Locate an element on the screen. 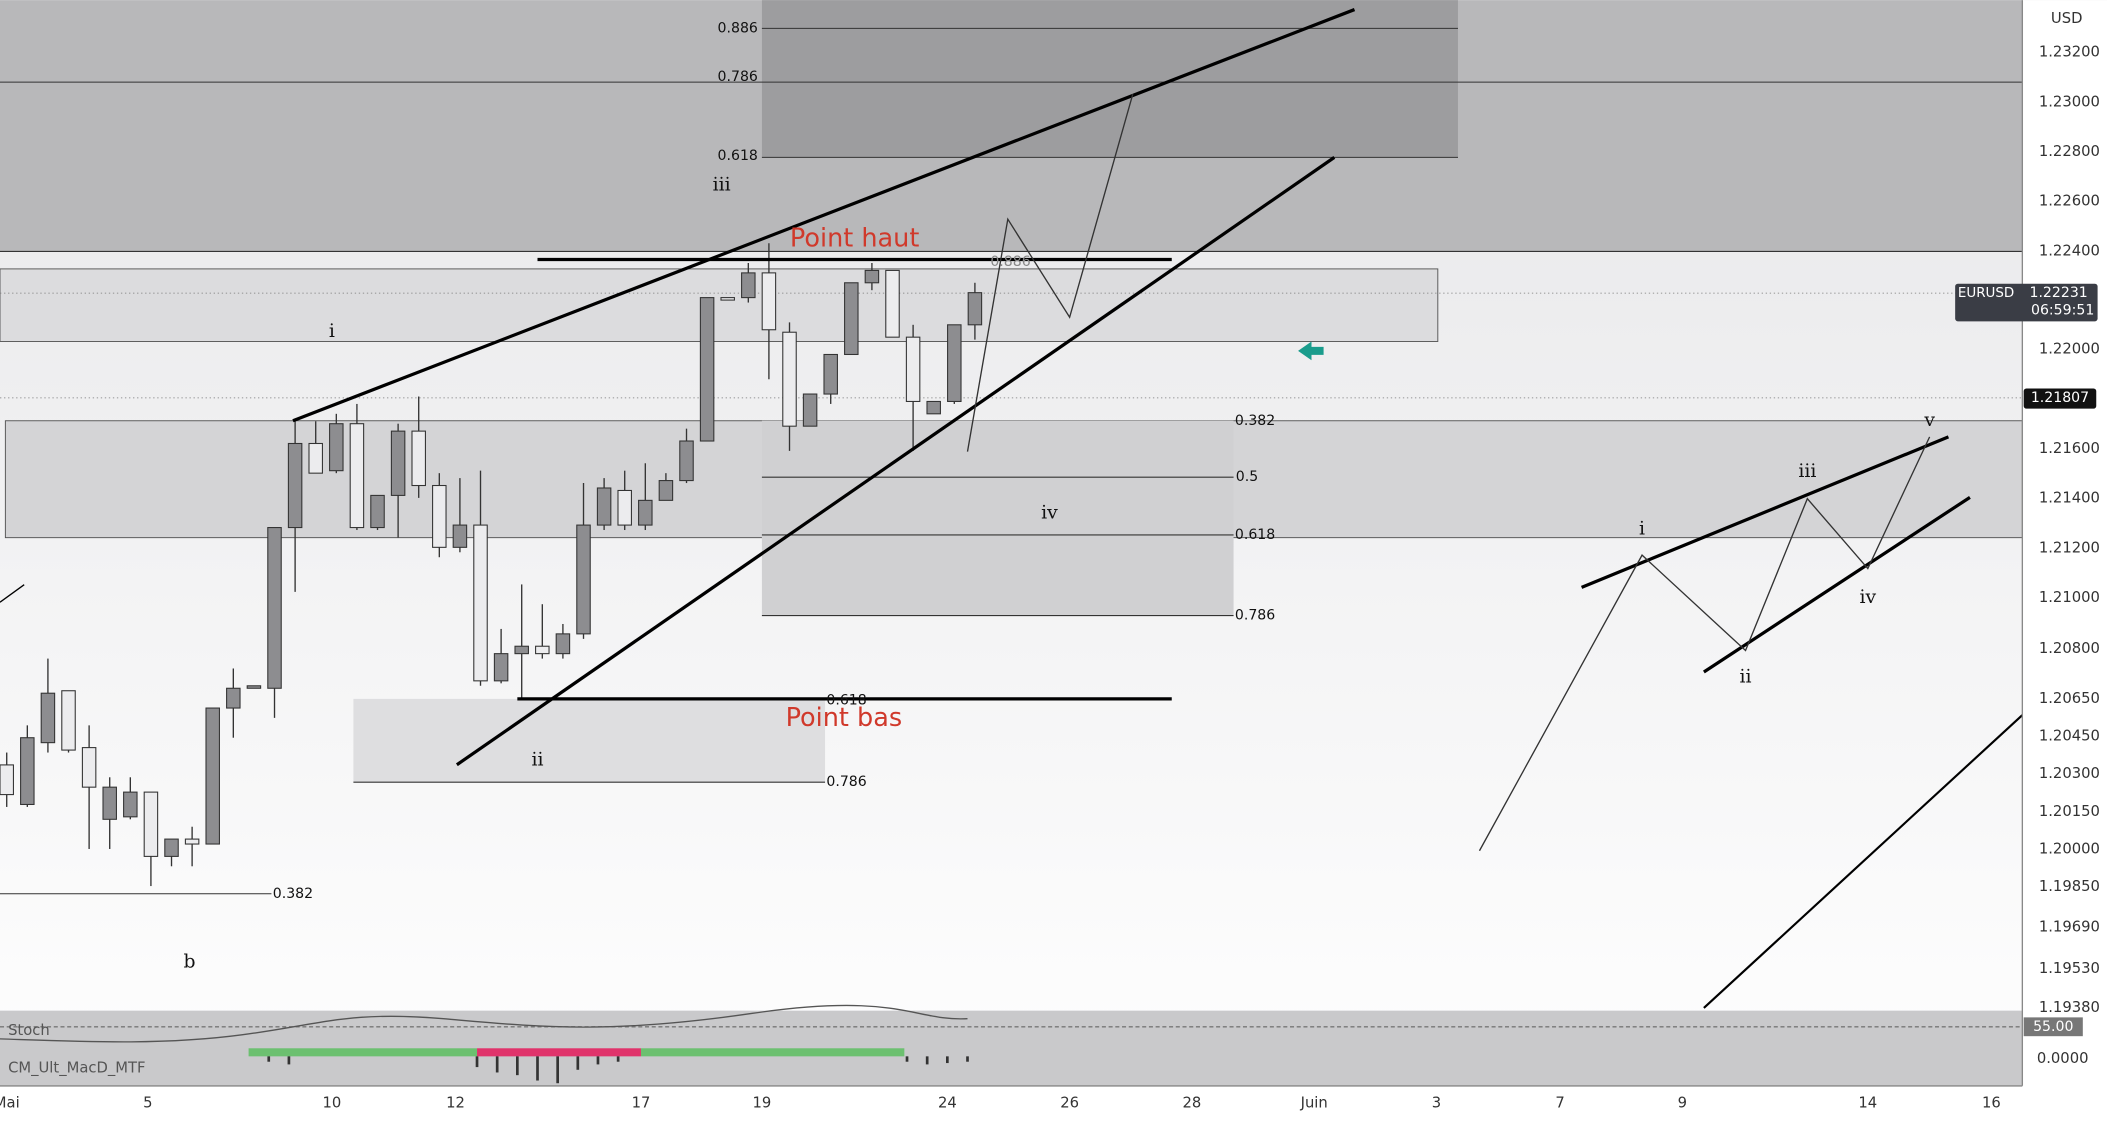 This screenshot has height=1121, width=2107. countdown: 06:59:51 is located at coordinates (2062, 311).